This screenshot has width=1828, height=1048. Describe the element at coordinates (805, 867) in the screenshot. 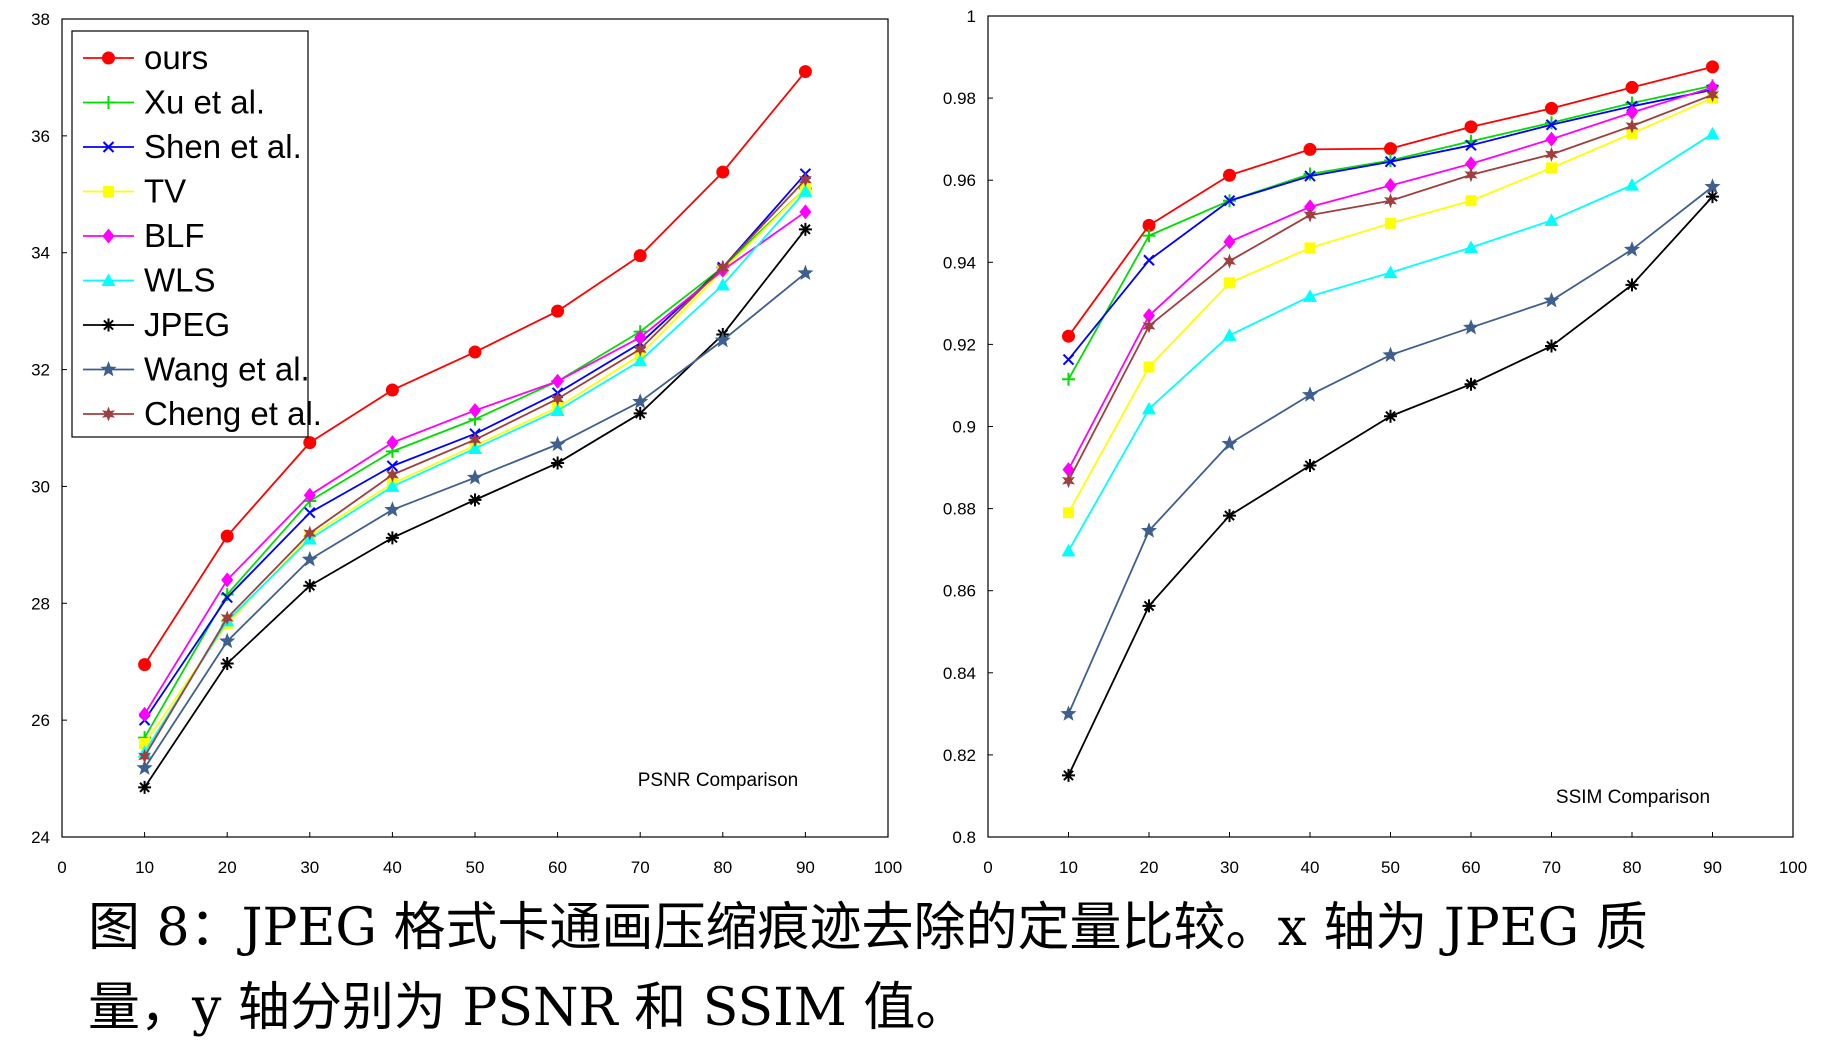

I see `x-tick-label: 90` at that location.